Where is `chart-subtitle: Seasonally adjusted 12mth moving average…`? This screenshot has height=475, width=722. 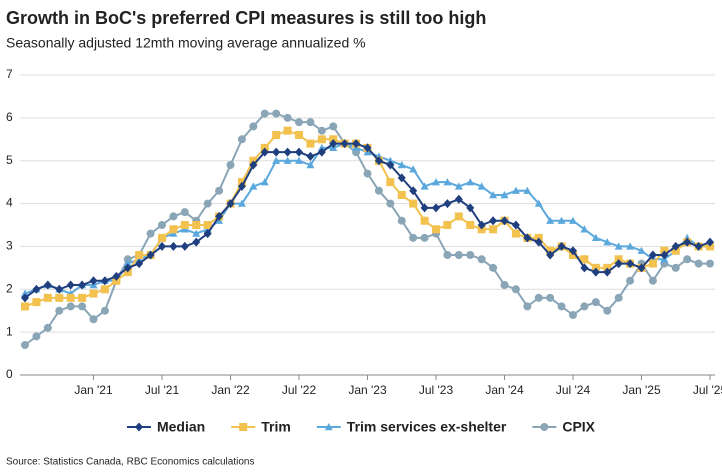 chart-subtitle: Seasonally adjusted 12mth moving average… is located at coordinates (186, 43).